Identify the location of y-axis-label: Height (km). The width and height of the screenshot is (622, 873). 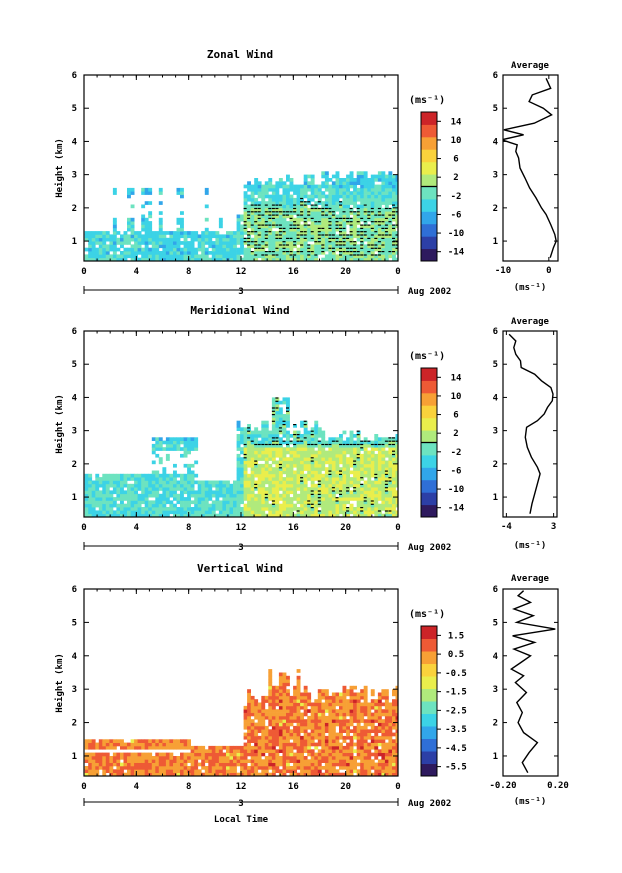
(59, 424).